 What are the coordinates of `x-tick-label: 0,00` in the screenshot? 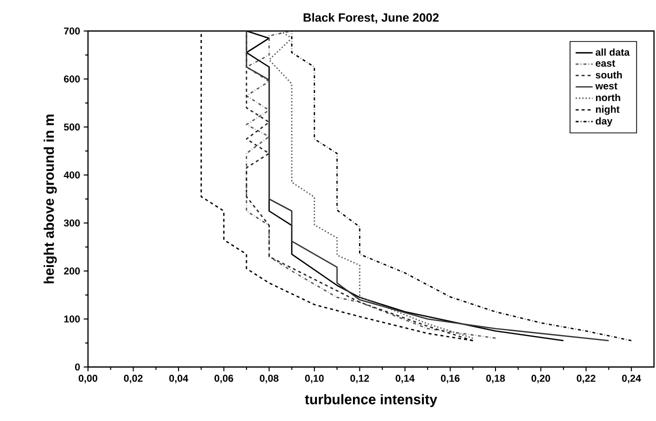 It's located at (88, 379).